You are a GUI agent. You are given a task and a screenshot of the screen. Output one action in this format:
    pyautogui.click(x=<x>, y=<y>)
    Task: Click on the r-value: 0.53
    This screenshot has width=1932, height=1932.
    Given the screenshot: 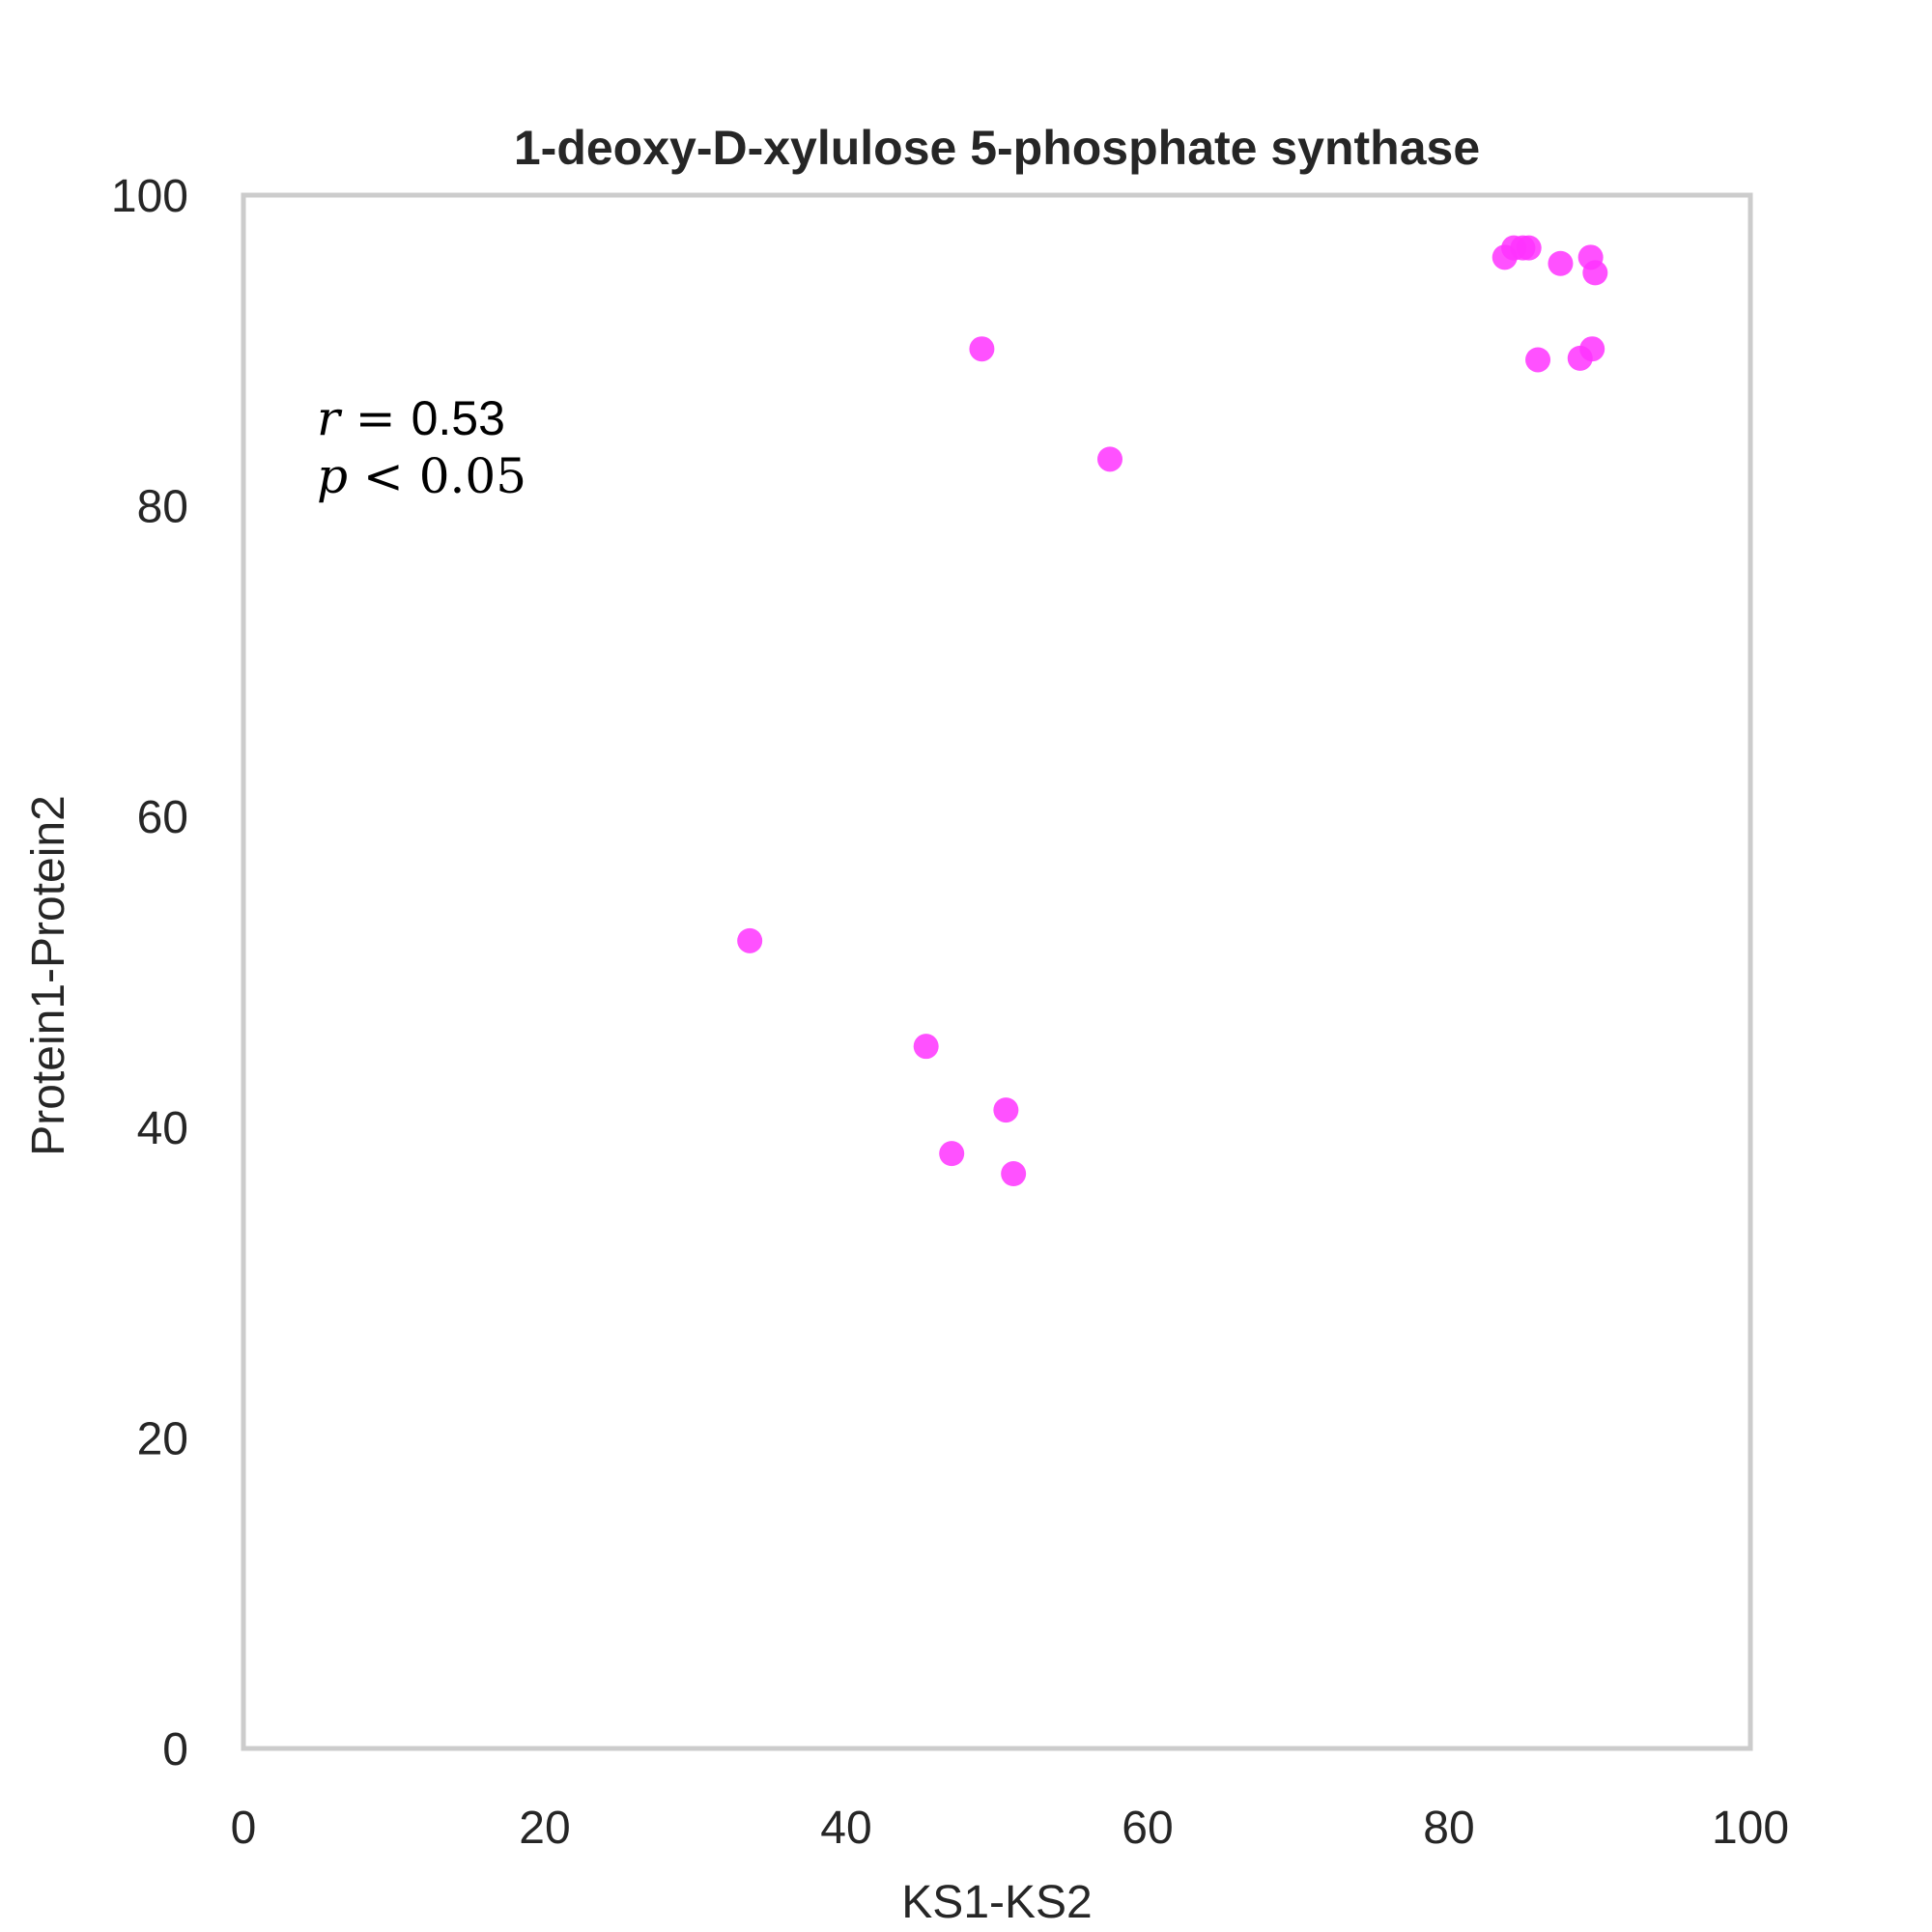 What is the action you would take?
    pyautogui.click(x=458, y=418)
    